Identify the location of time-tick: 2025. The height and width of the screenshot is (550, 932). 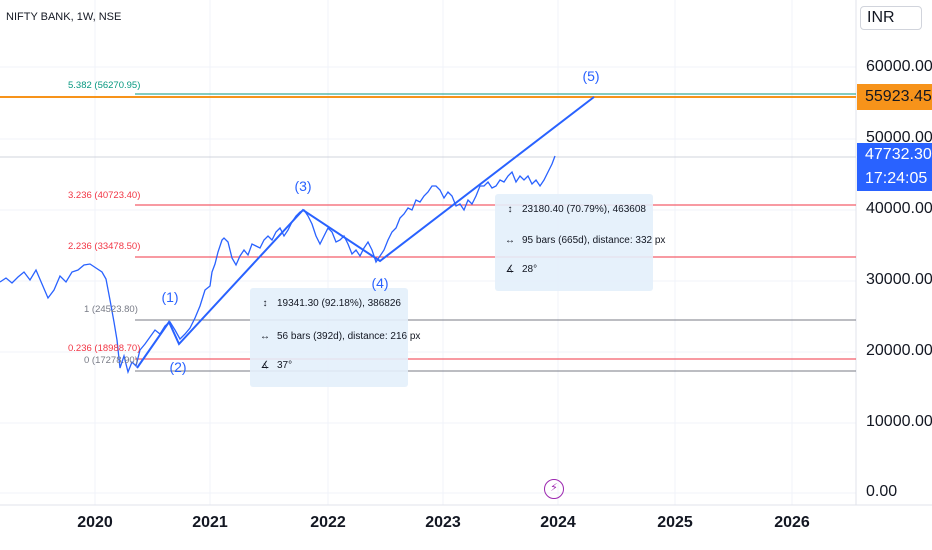
(675, 522).